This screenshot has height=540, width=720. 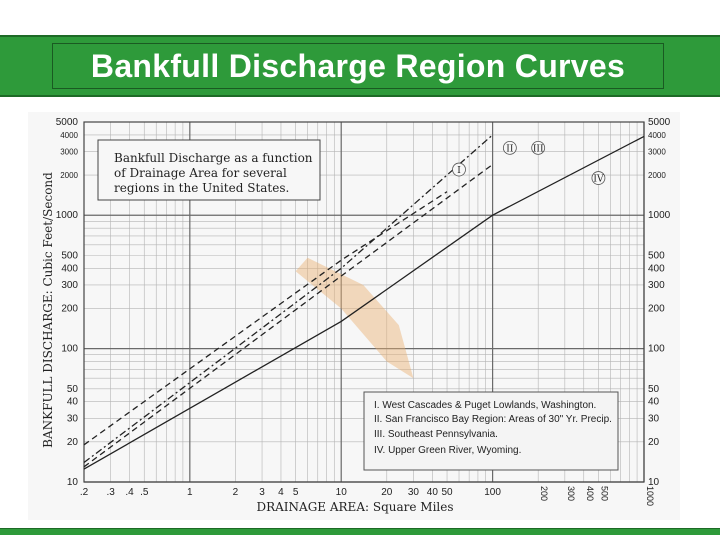 What do you see at coordinates (73, 442) in the screenshot?
I see `y-tick-label-left: 20` at bounding box center [73, 442].